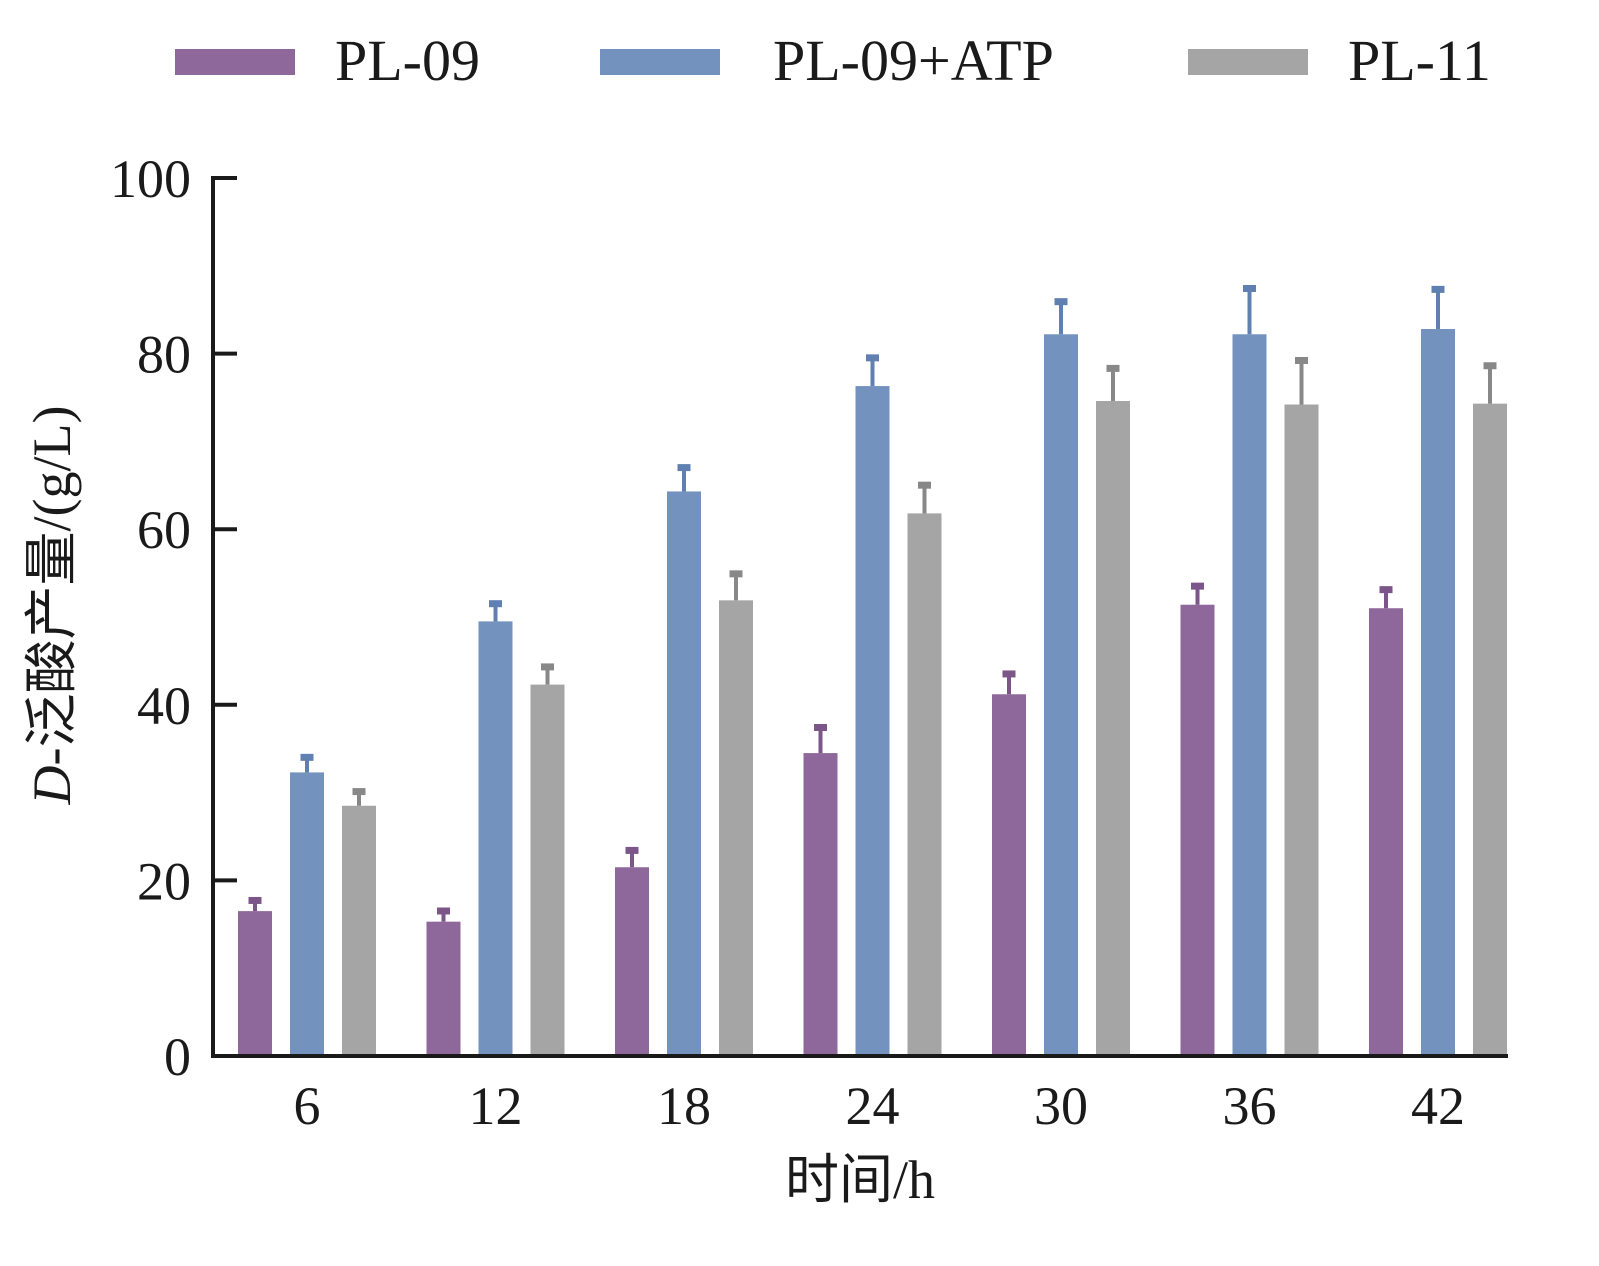  What do you see at coordinates (913, 60) in the screenshot?
I see `legend-label-2: PL-09+ATP` at bounding box center [913, 60].